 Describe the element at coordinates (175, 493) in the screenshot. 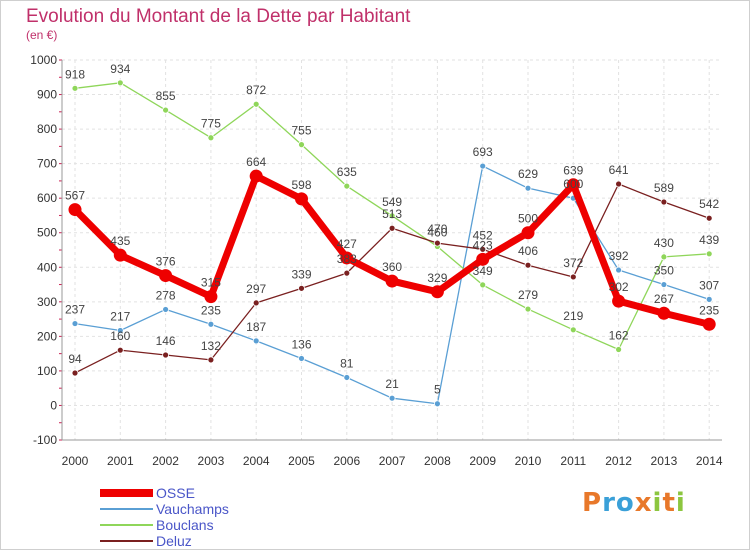

I see `legend-label: OSSE` at that location.